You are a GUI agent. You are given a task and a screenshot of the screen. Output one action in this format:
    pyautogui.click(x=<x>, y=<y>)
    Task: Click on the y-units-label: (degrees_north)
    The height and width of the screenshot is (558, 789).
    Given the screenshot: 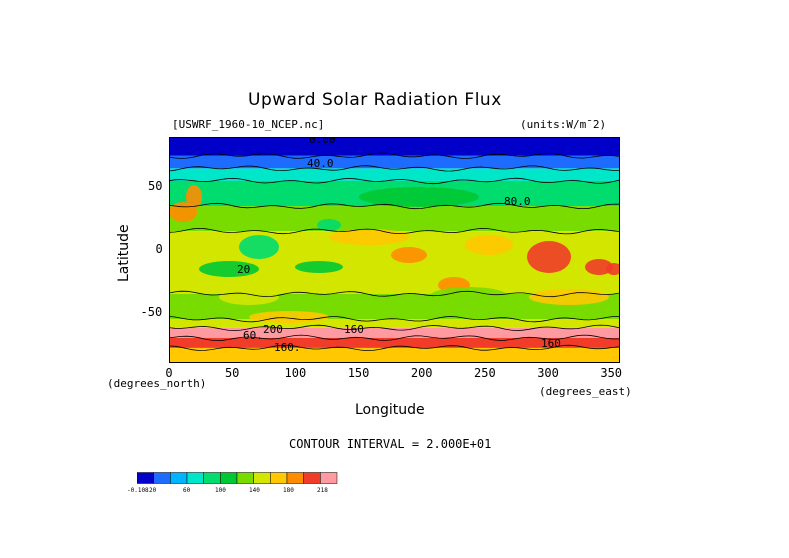 What is the action you would take?
    pyautogui.click(x=157, y=383)
    